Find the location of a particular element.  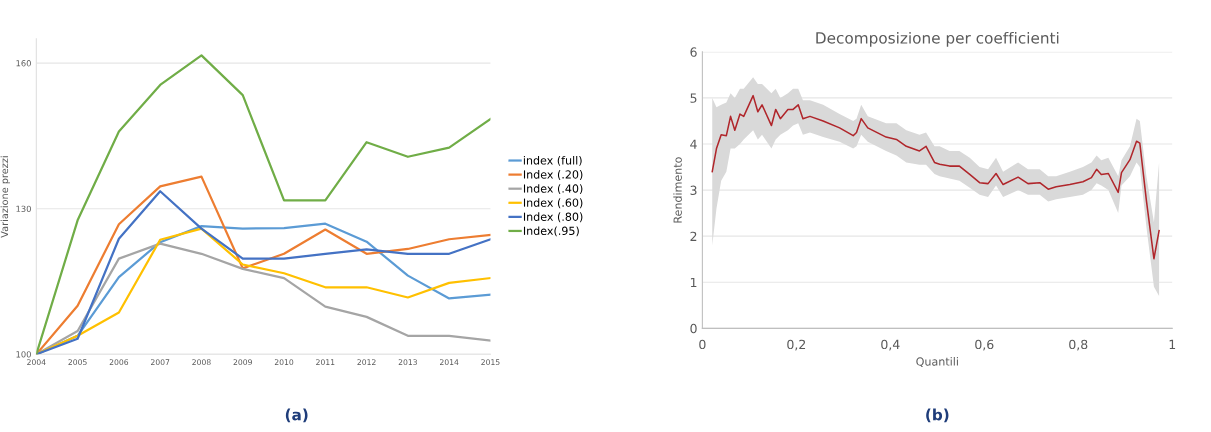

legend-label: Index (.40) is located at coordinates (553, 189).